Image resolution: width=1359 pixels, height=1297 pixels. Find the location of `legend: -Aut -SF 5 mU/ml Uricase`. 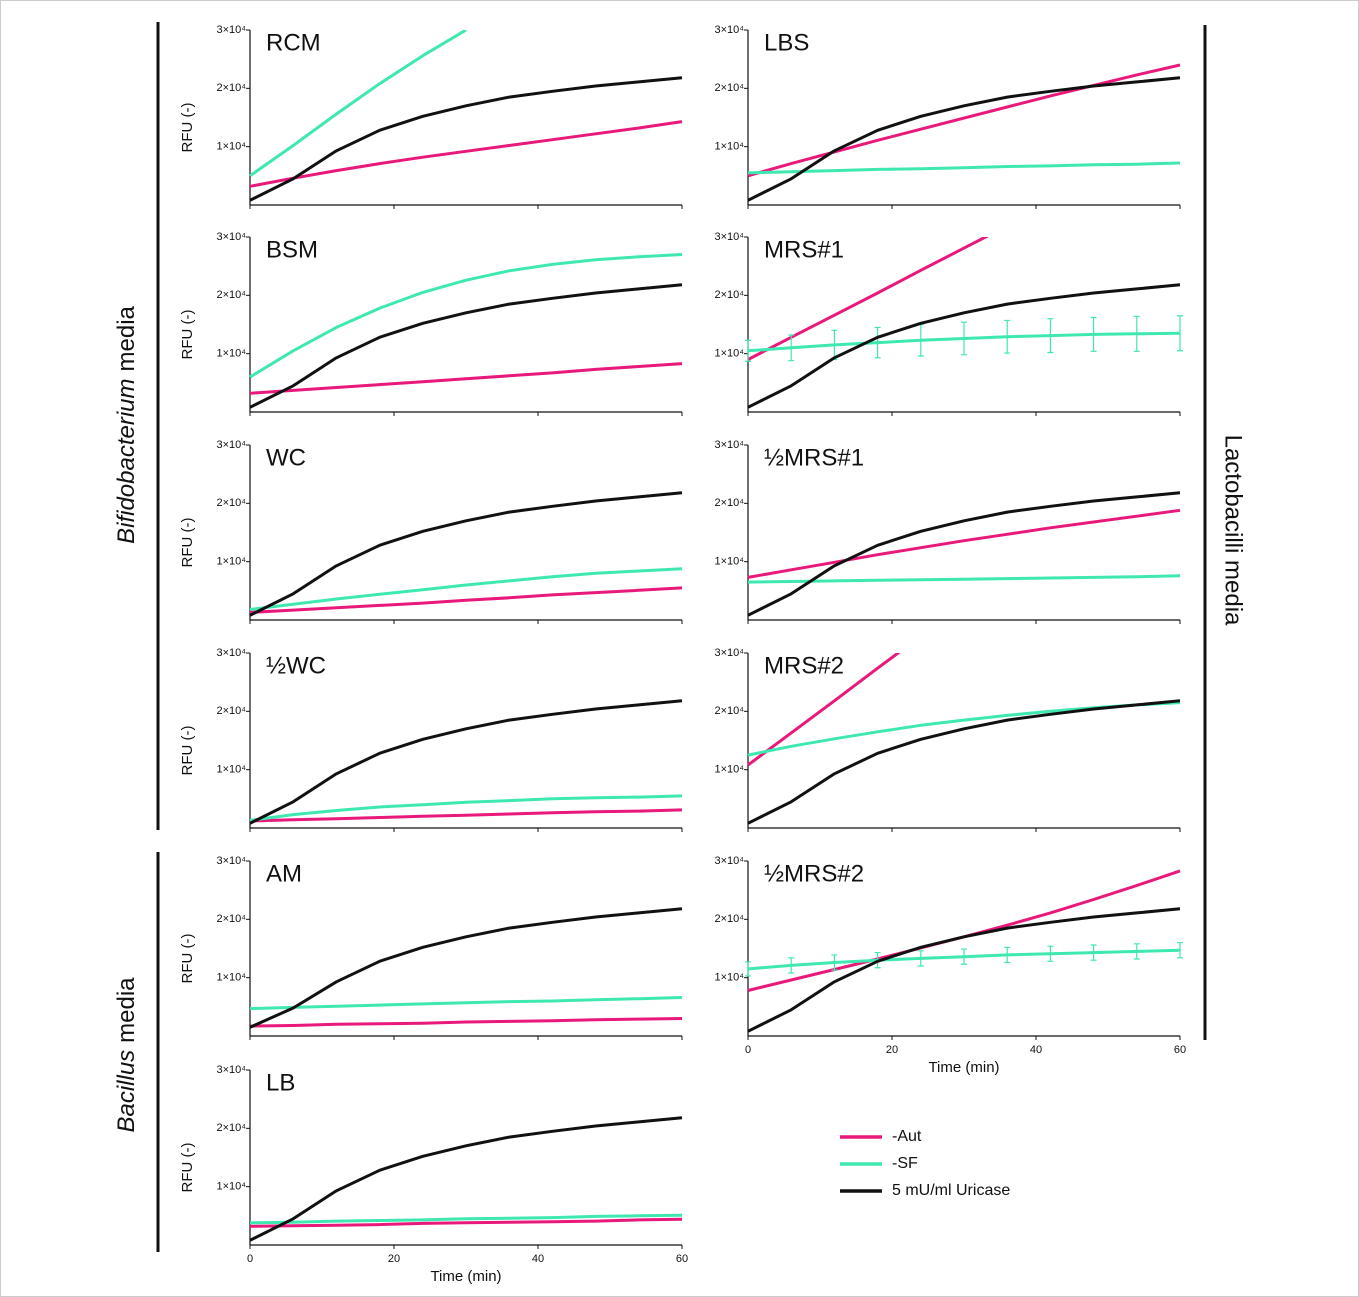

legend: -Aut -SF 5 mU/ml Uricase is located at coordinates (925, 1163).